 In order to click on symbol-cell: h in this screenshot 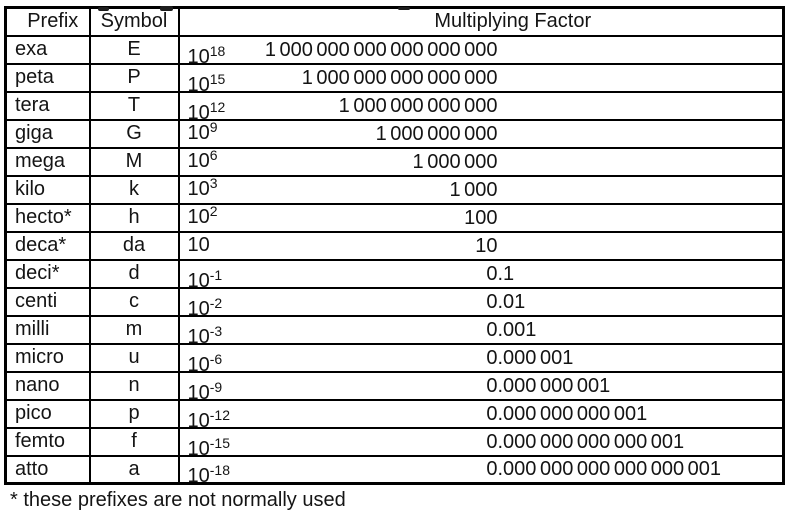, I will do `click(134, 217)`.